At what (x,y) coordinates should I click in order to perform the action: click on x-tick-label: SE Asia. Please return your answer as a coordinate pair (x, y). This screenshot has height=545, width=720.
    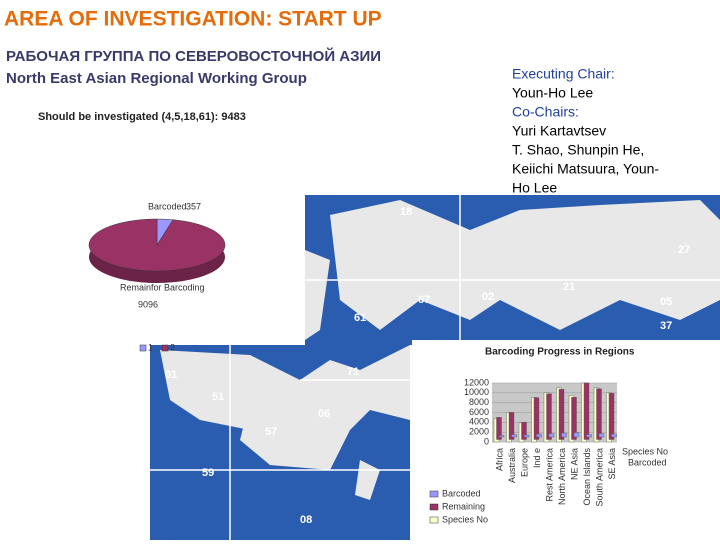
    Looking at the image, I should click on (612, 464).